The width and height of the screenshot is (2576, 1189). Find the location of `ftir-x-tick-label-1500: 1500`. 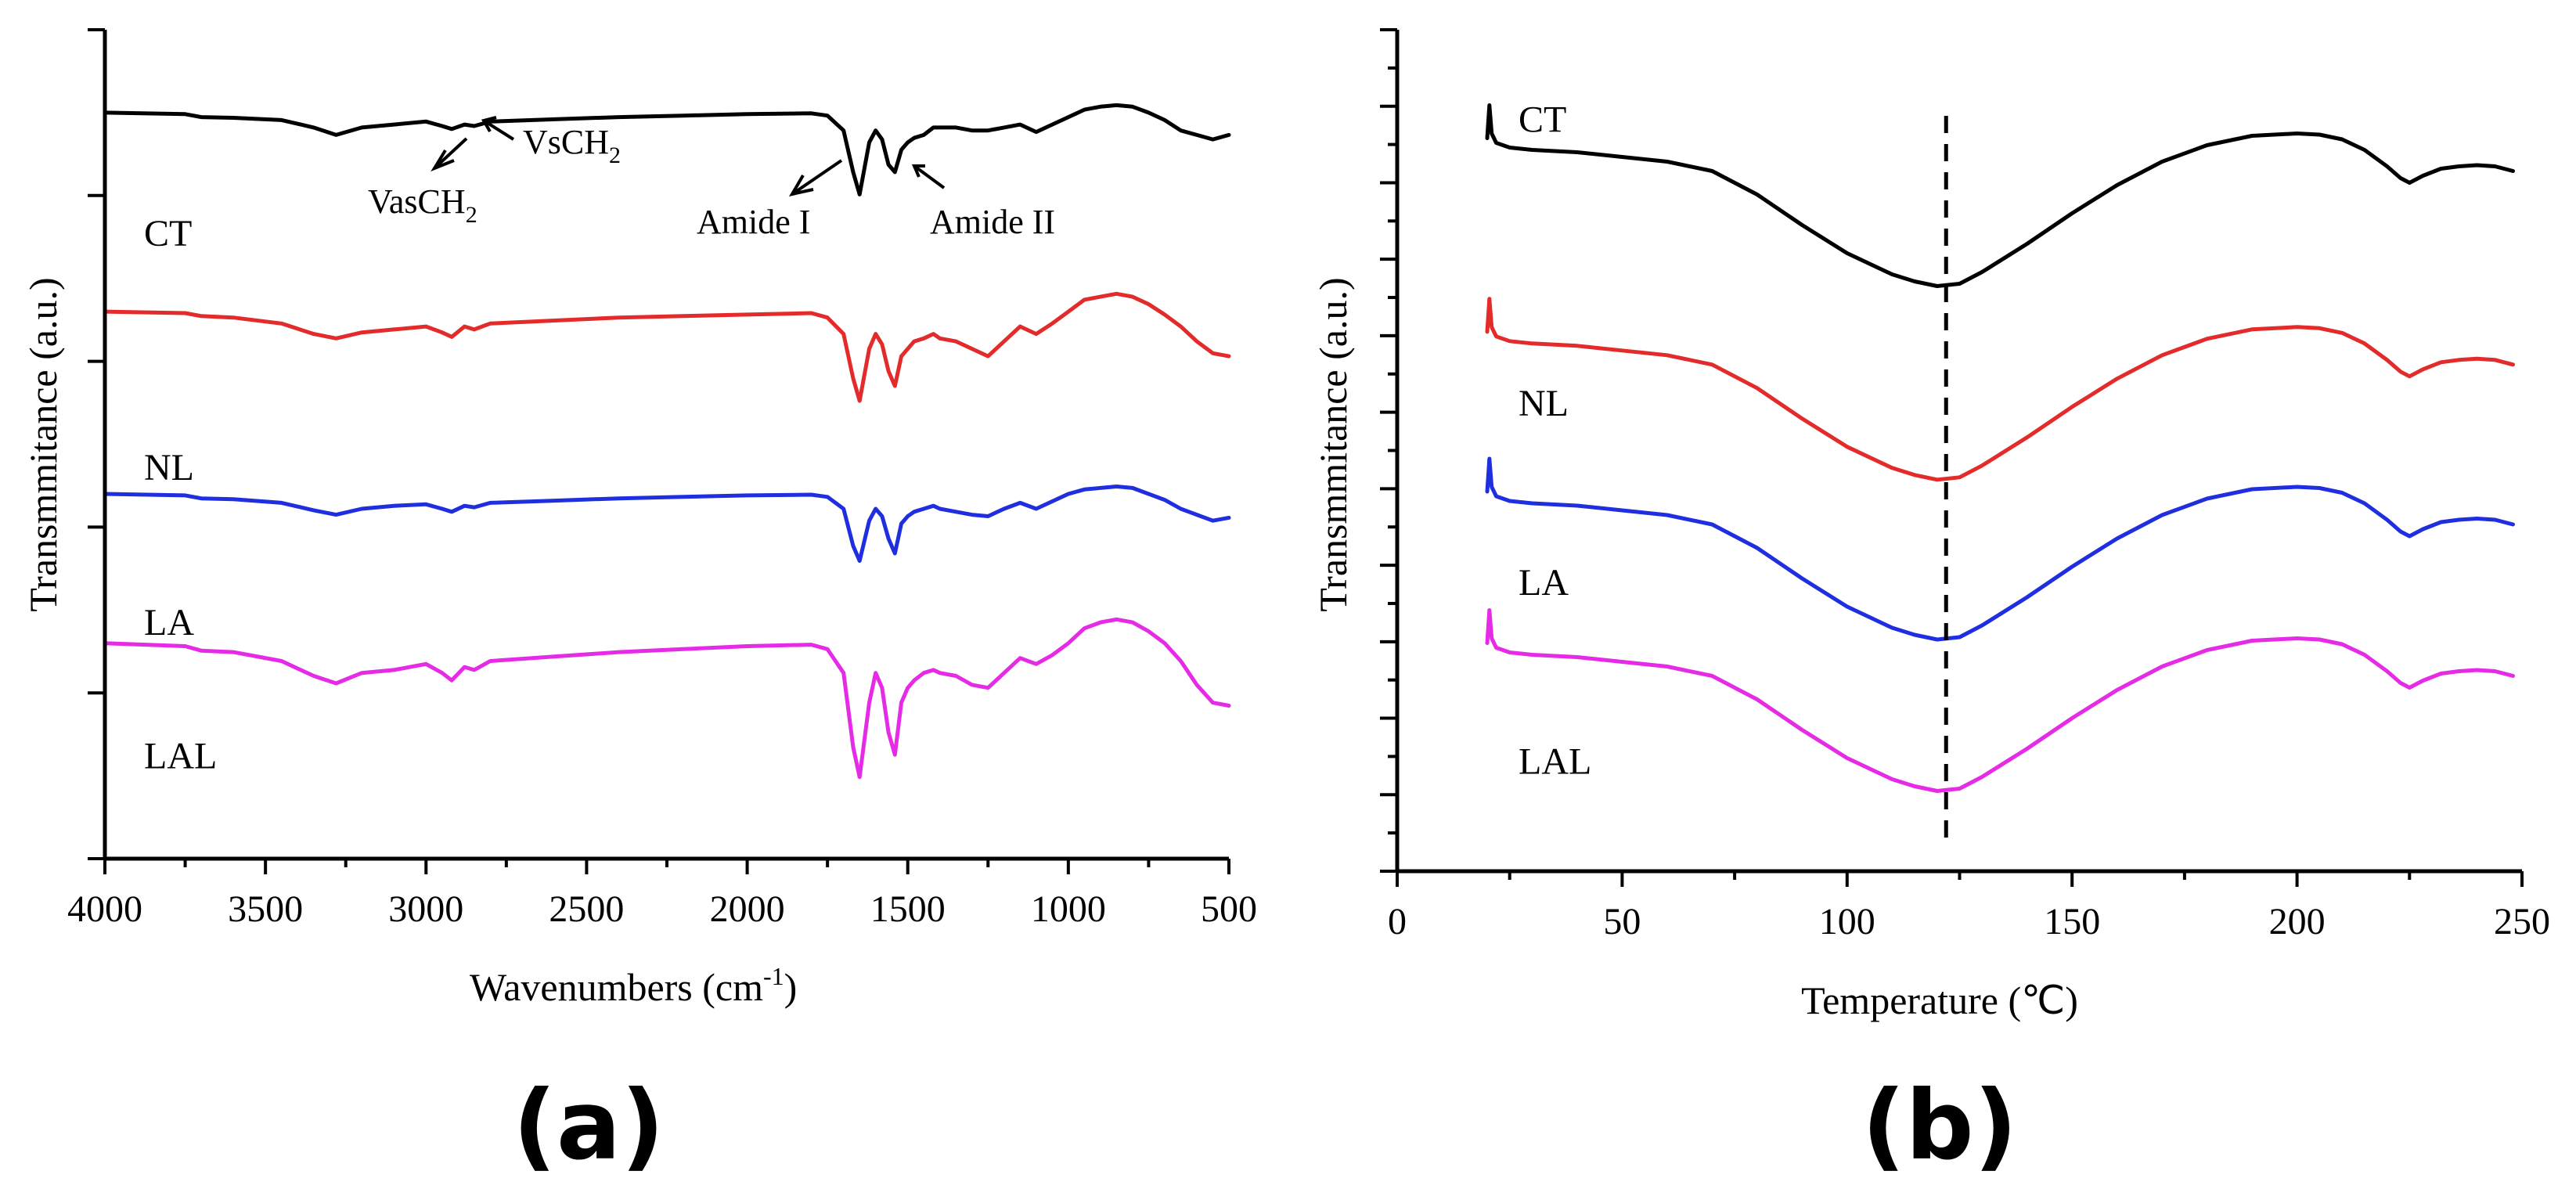

ftir-x-tick-label-1500: 1500 is located at coordinates (908, 909).